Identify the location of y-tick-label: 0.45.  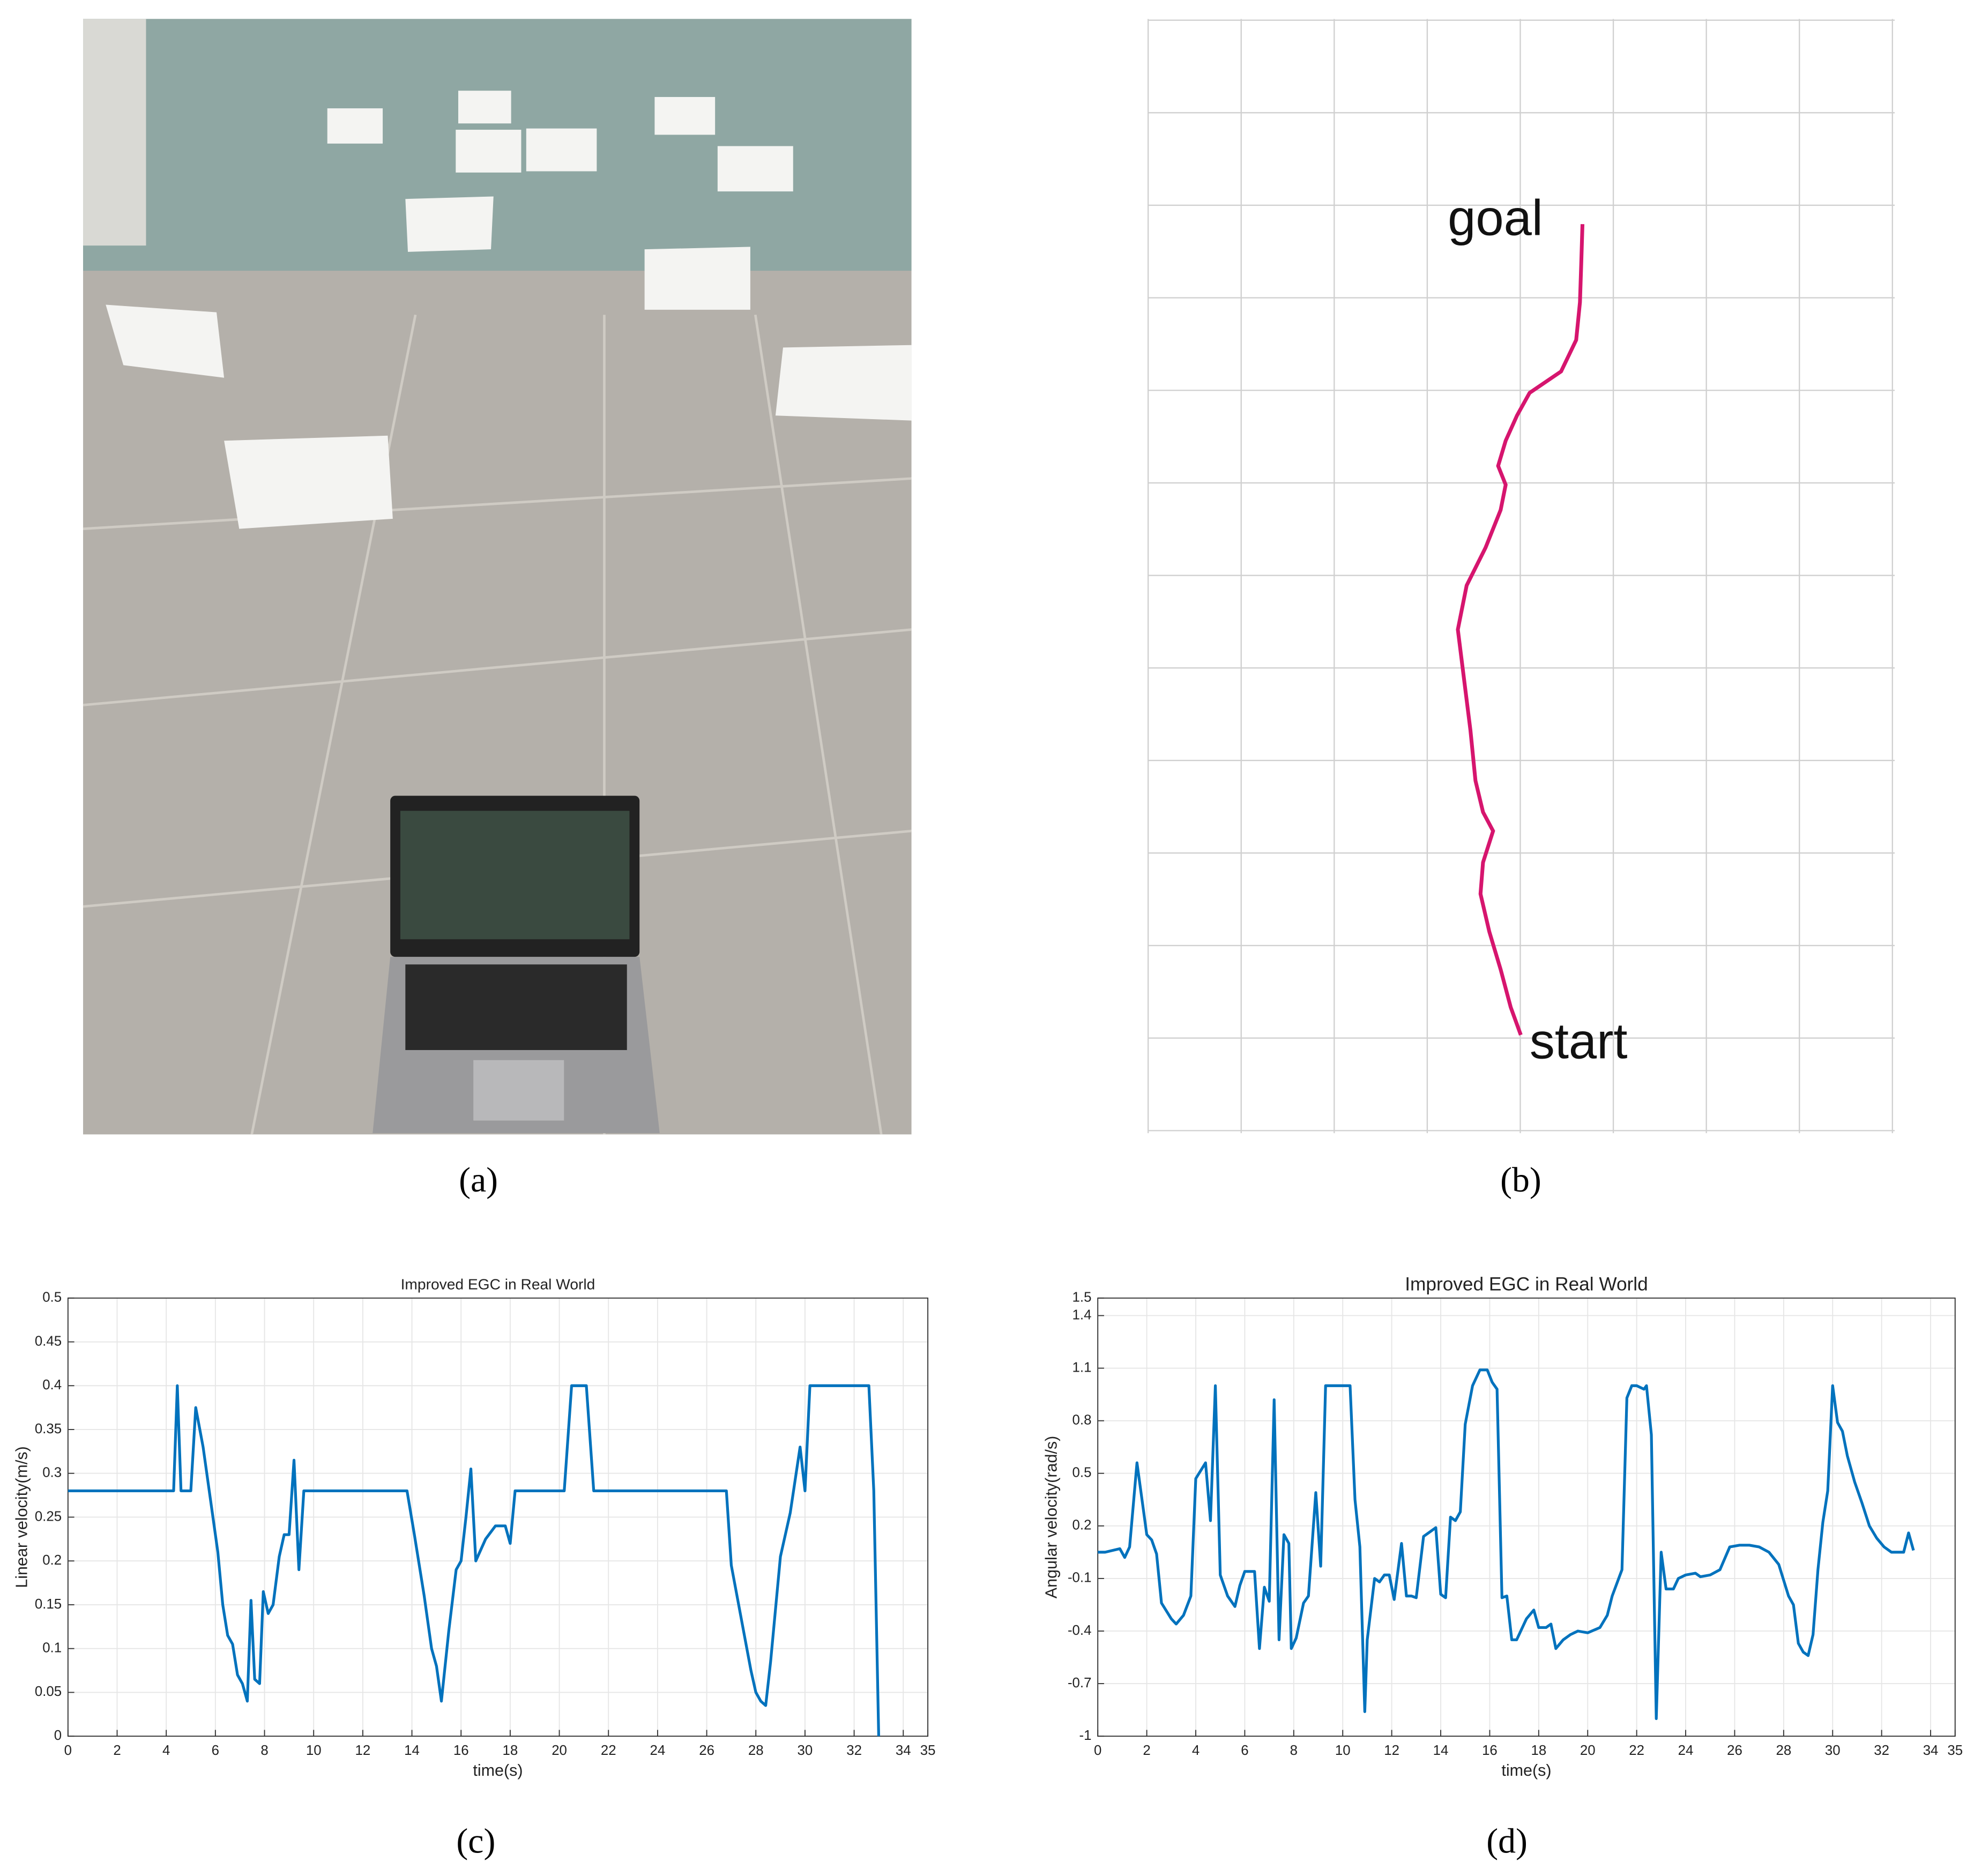
(48, 1342).